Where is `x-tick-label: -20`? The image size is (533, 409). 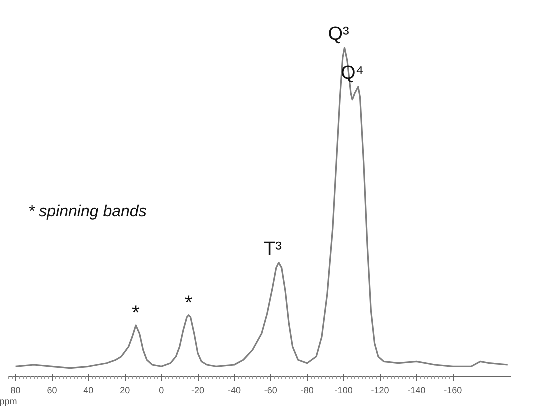 x-tick-label: -20 is located at coordinates (198, 391).